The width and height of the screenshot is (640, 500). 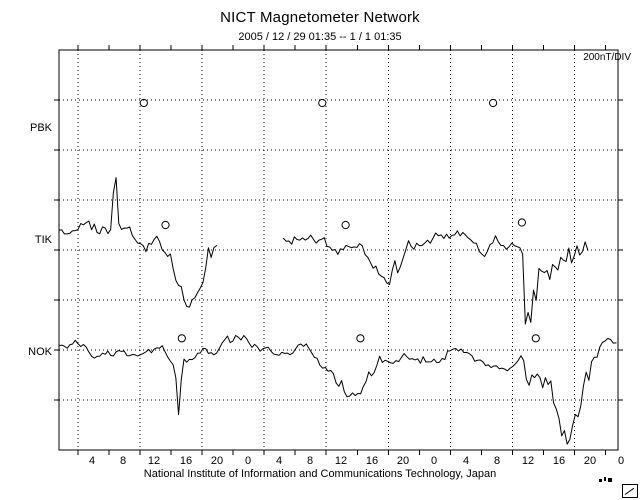 What do you see at coordinates (605, 479) in the screenshot?
I see `artifact-speck-b` at bounding box center [605, 479].